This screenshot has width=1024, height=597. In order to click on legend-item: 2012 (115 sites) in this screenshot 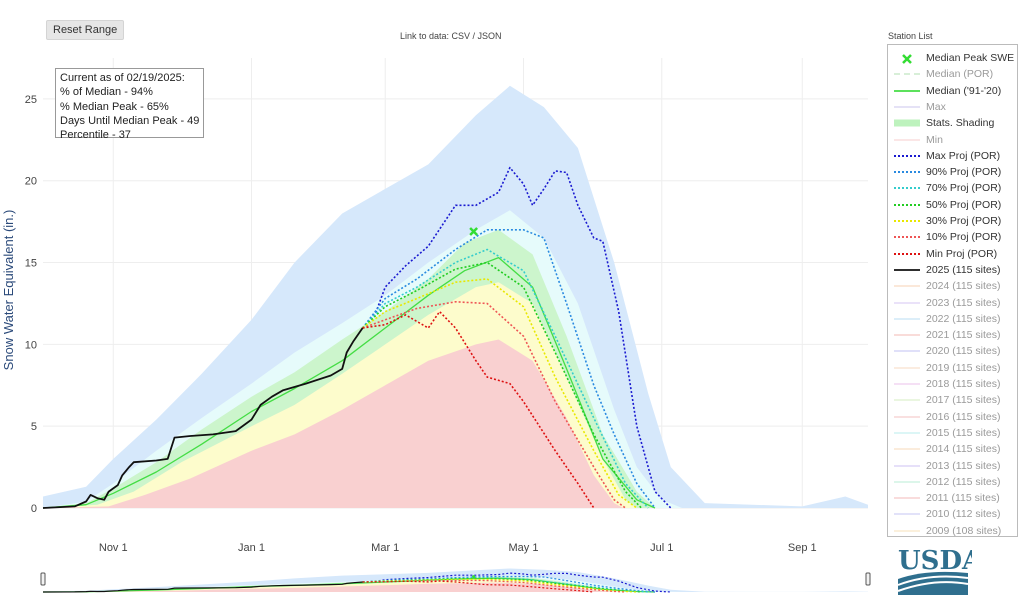, I will do `click(952, 482)`.